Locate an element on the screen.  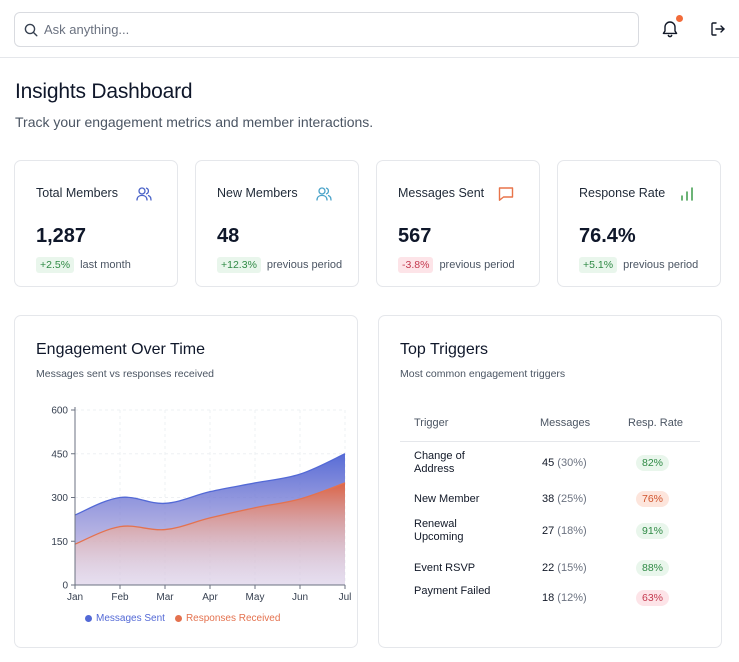
messages-percent: (18%) is located at coordinates (572, 531).